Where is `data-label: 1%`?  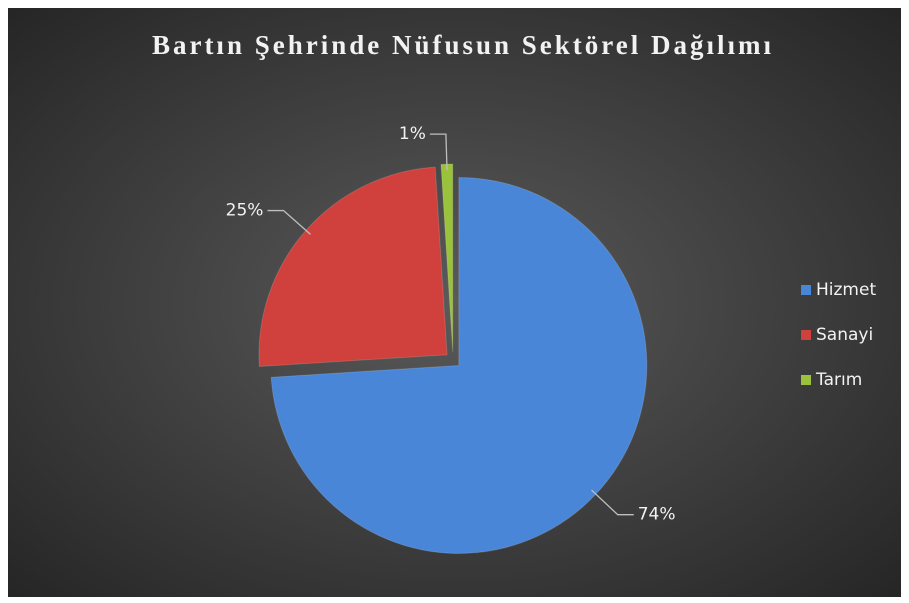
data-label: 1% is located at coordinates (412, 134).